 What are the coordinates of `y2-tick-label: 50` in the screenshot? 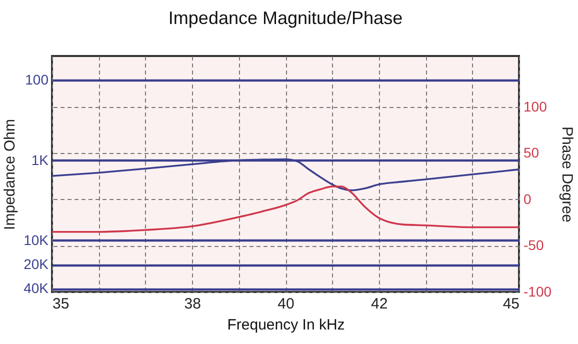 It's located at (532, 152).